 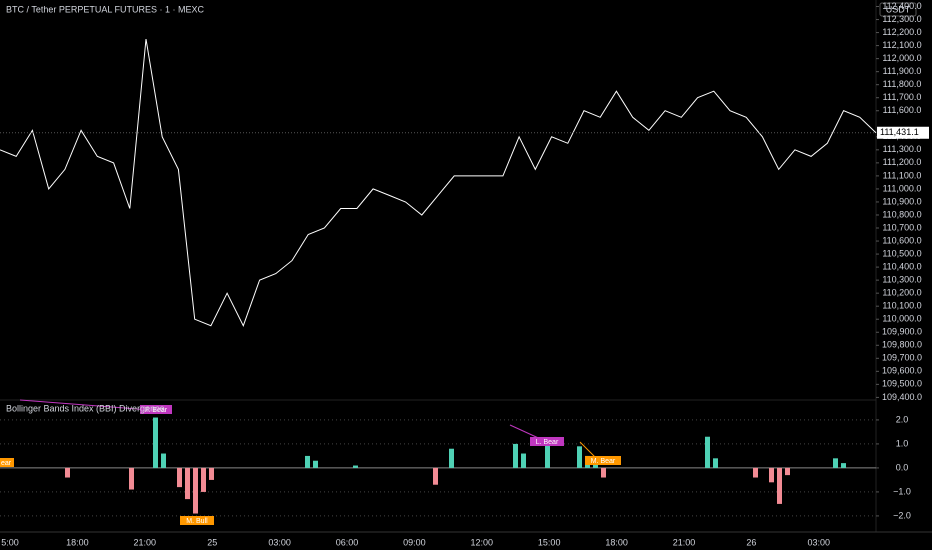 I want to click on y-tick-label: 111,800.0, so click(x=902, y=84).